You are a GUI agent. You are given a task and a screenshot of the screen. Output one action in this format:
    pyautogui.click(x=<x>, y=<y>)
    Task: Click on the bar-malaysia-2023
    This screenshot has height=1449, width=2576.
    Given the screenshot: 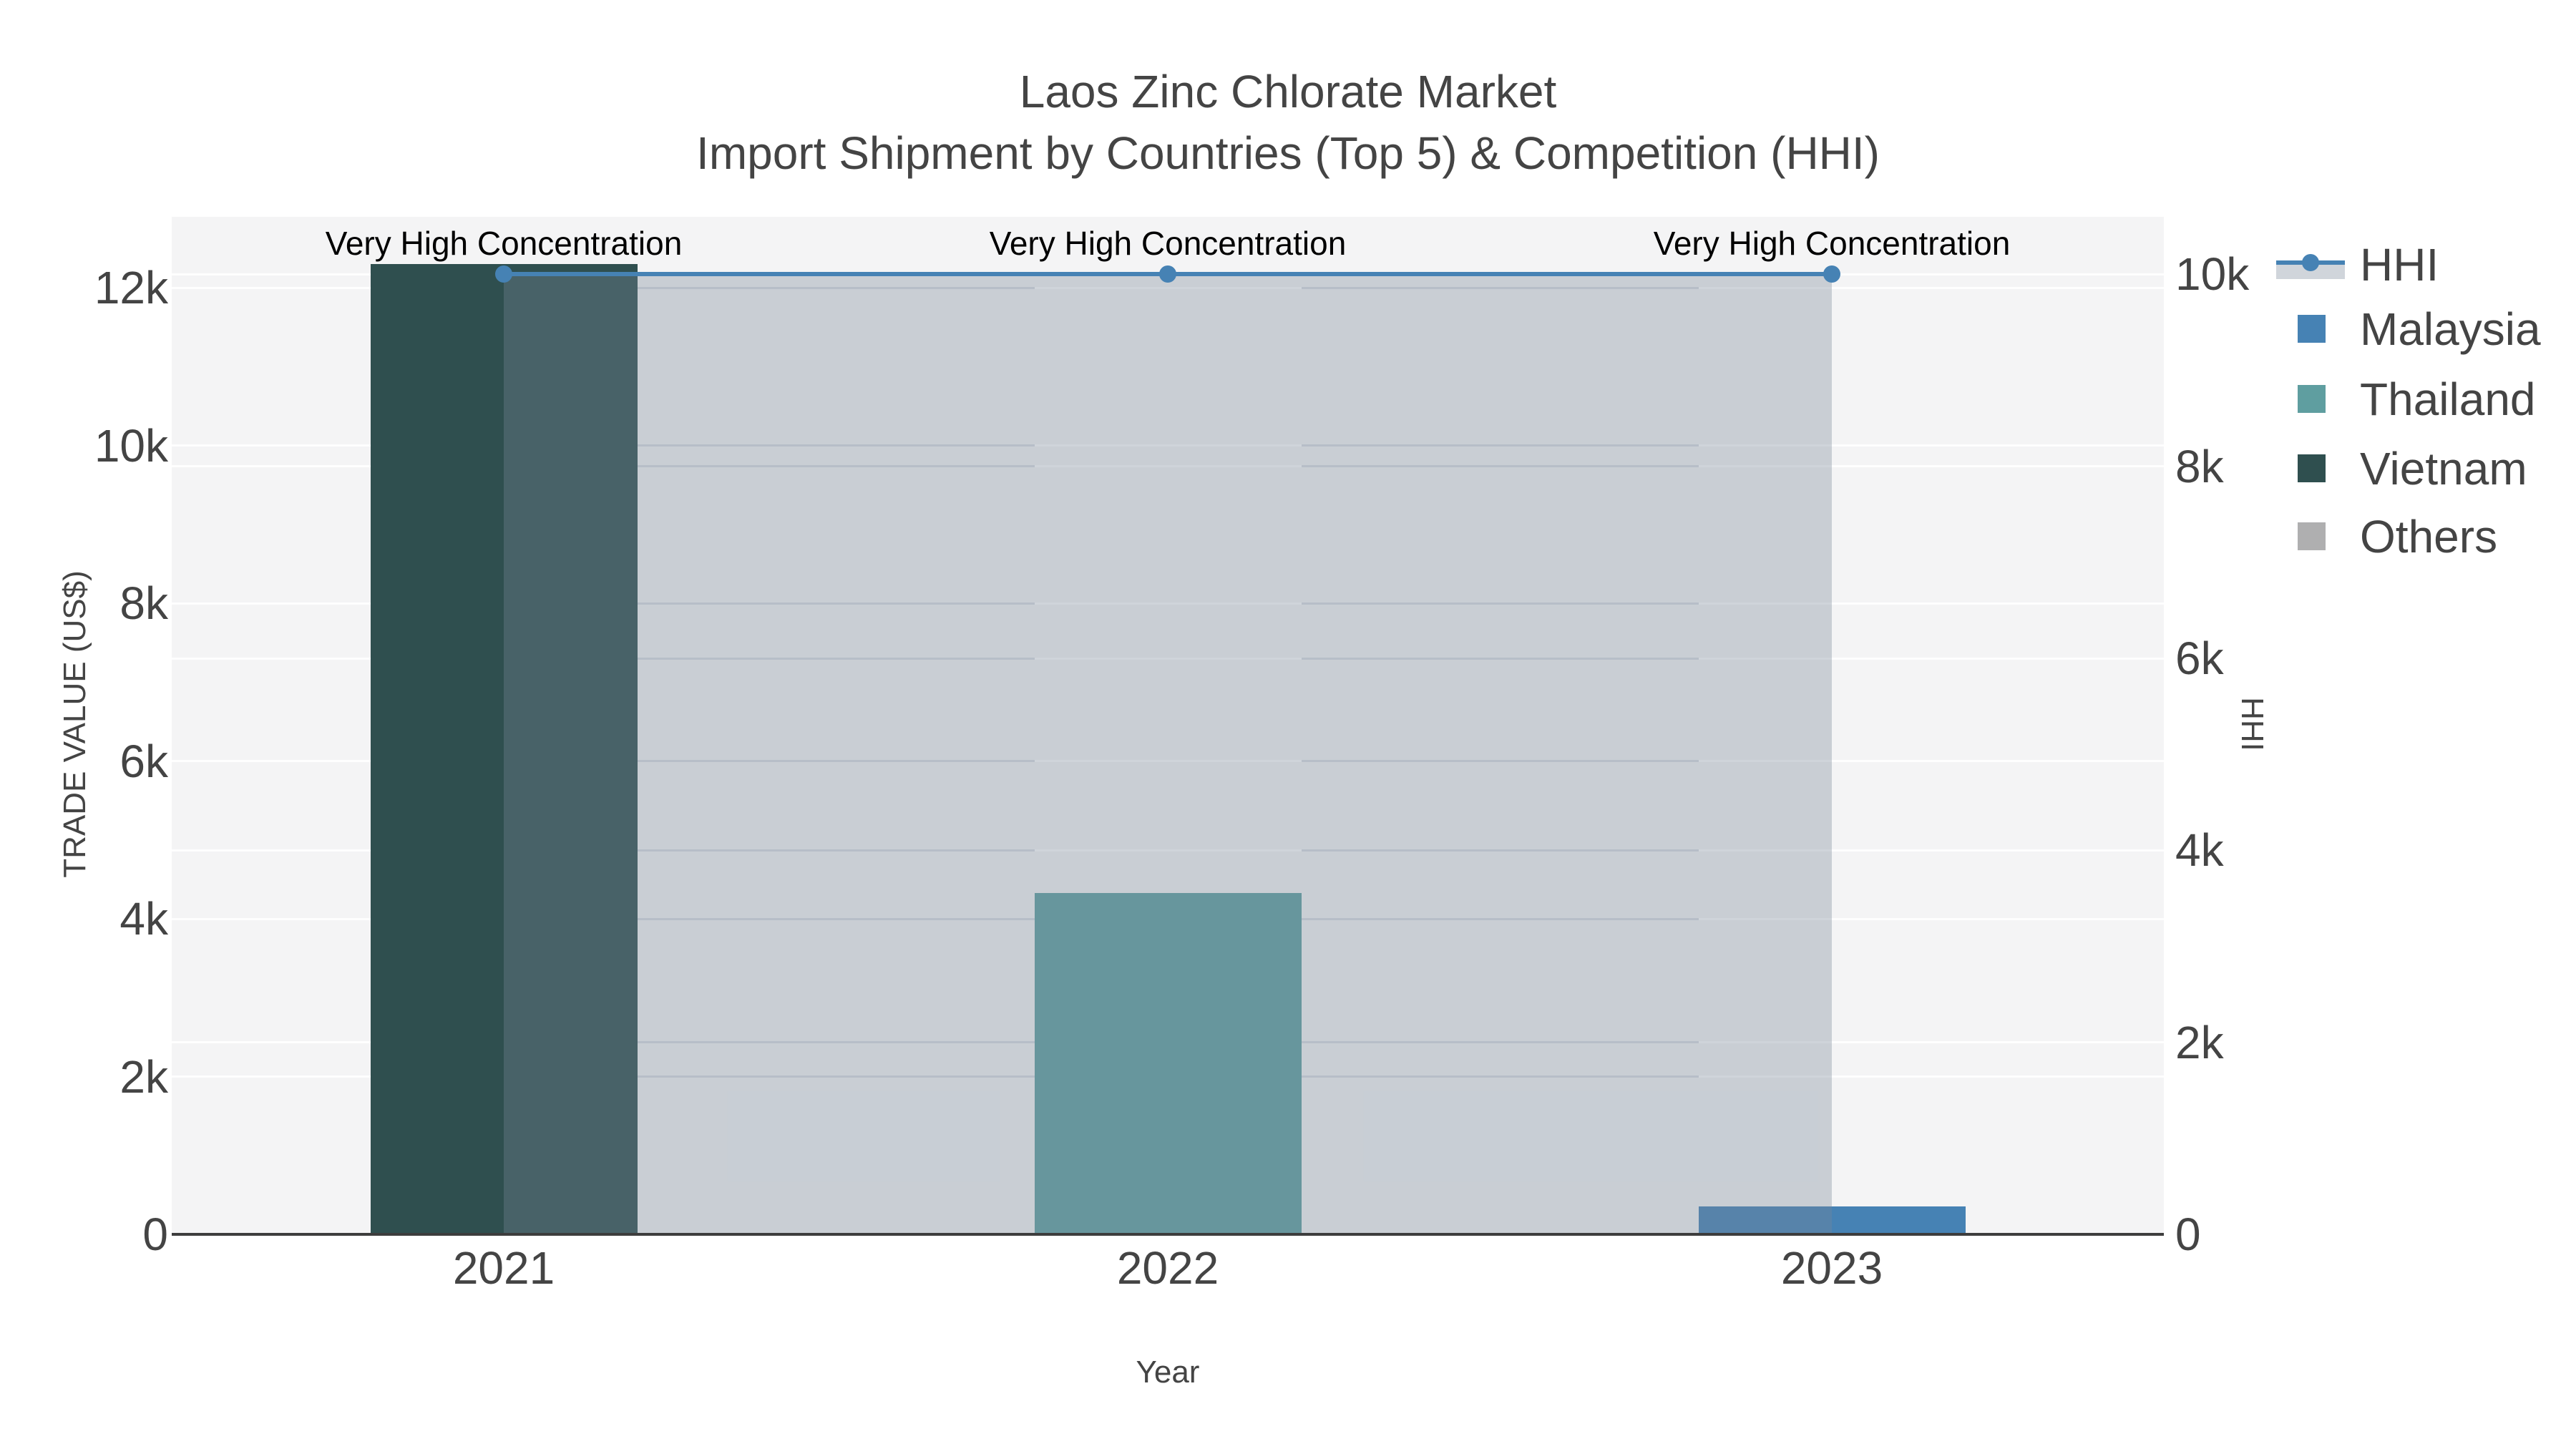 What is the action you would take?
    pyautogui.click(x=1832, y=1220)
    